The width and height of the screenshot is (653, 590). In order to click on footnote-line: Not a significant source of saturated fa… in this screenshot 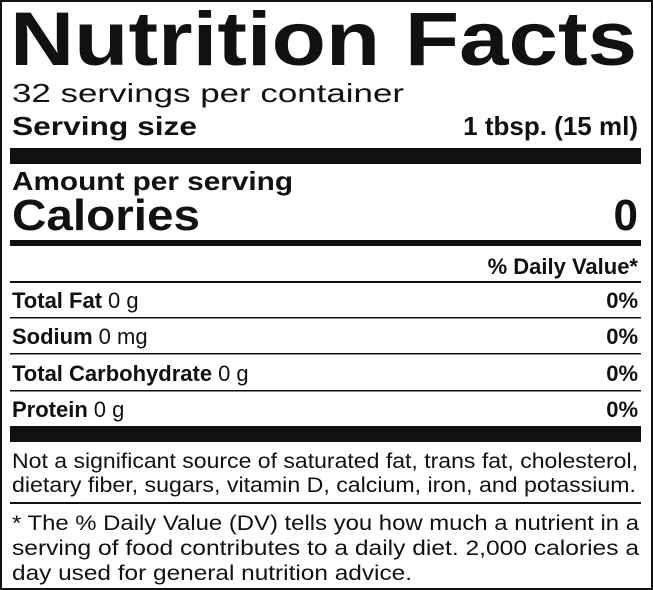, I will do `click(325, 461)`.